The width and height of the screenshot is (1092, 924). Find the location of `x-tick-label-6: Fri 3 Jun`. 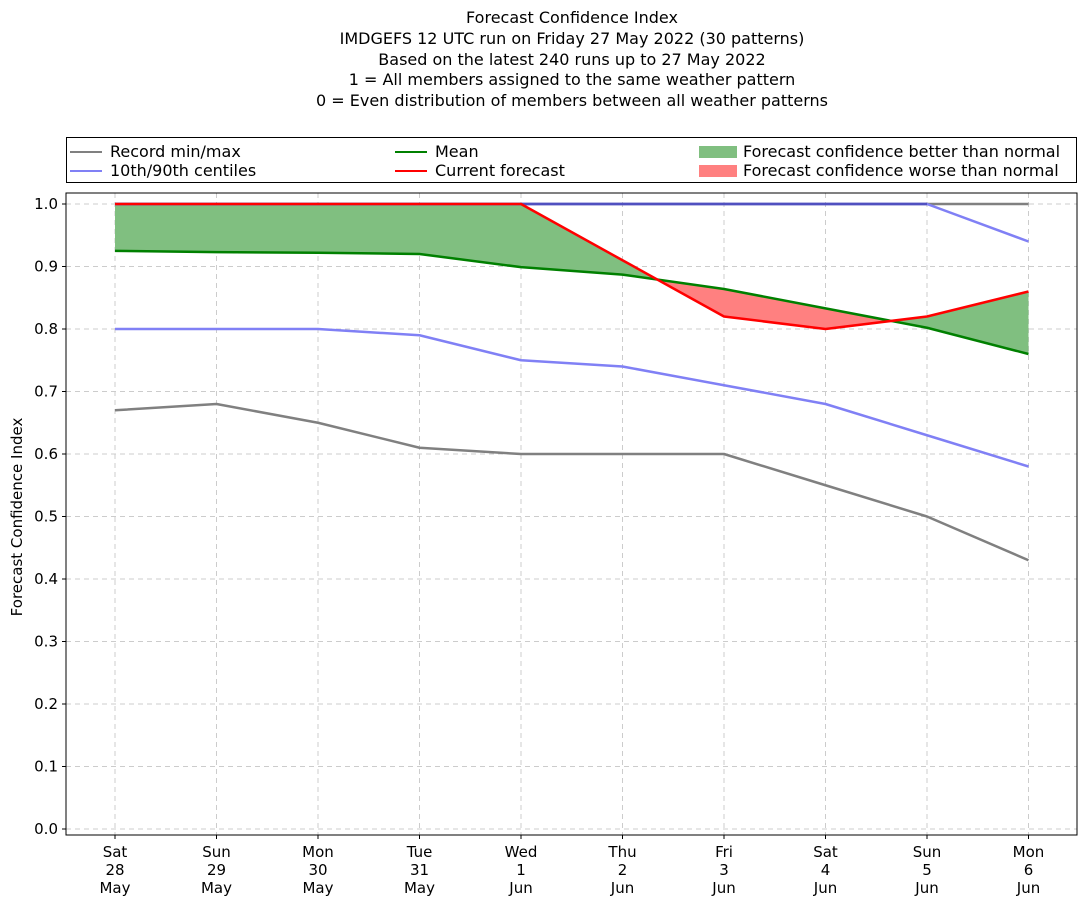

x-tick-label-6: Fri 3 Jun is located at coordinates (723, 870).